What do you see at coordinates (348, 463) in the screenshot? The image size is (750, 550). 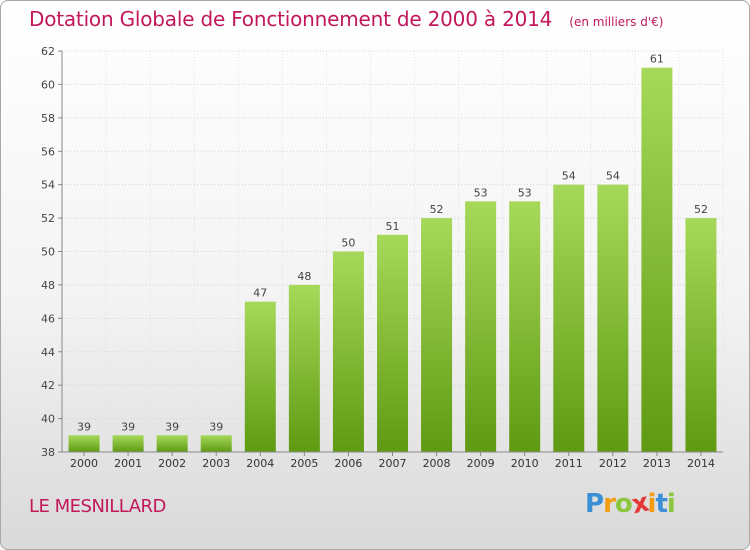 I see `x-tick-label: 2006` at bounding box center [348, 463].